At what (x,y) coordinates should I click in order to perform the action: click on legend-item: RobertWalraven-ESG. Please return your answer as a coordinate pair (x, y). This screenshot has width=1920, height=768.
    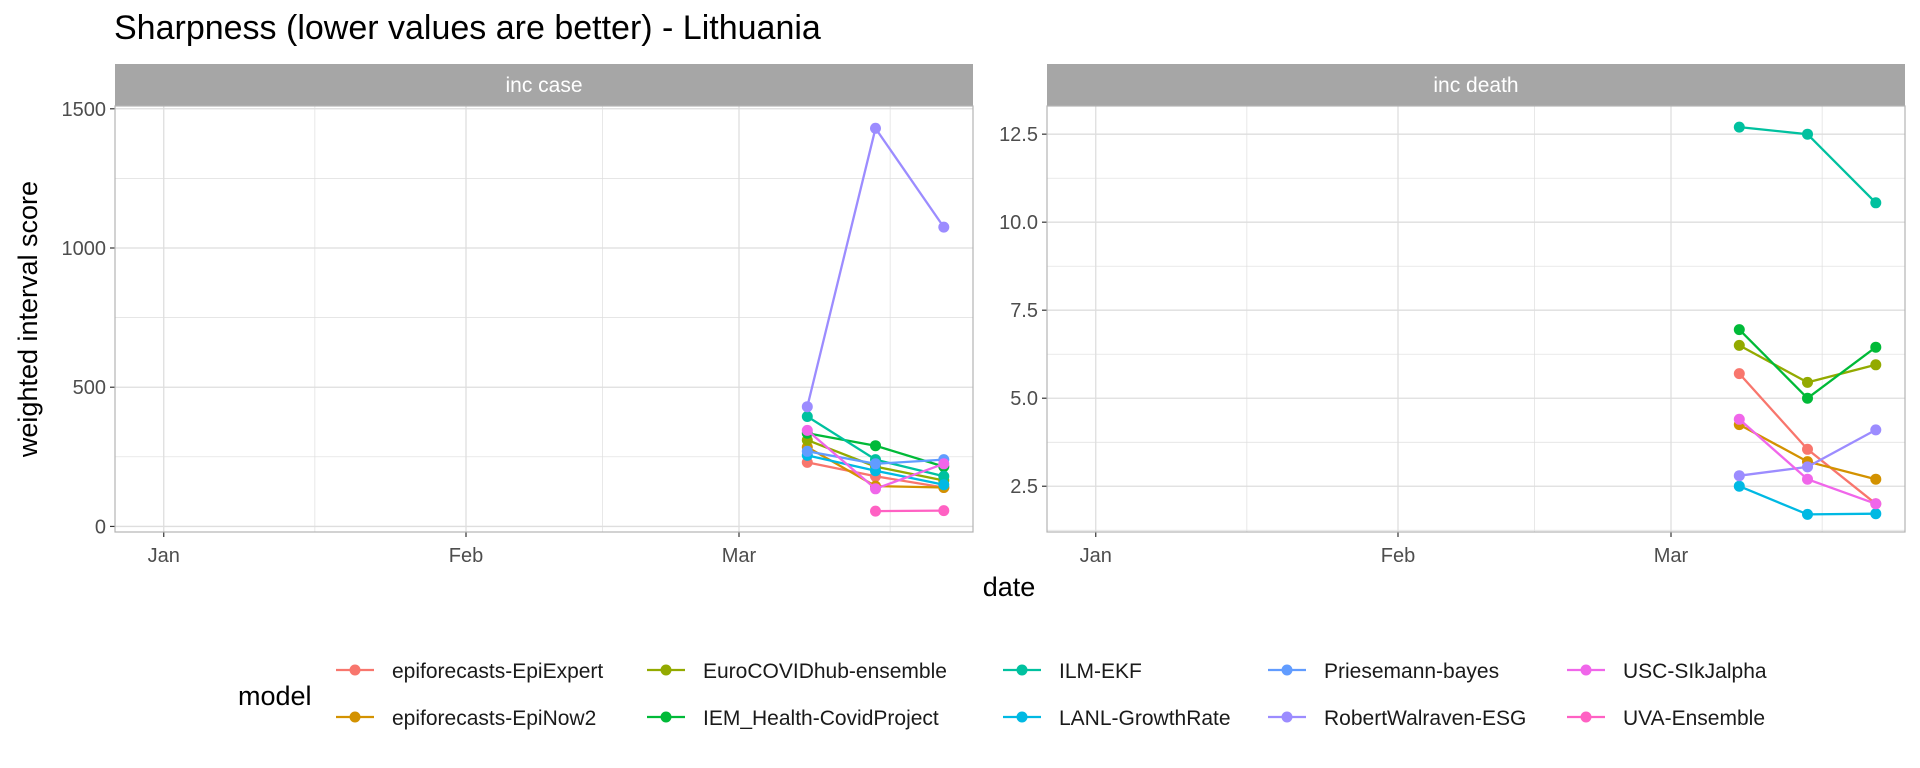
    Looking at the image, I should click on (1397, 718).